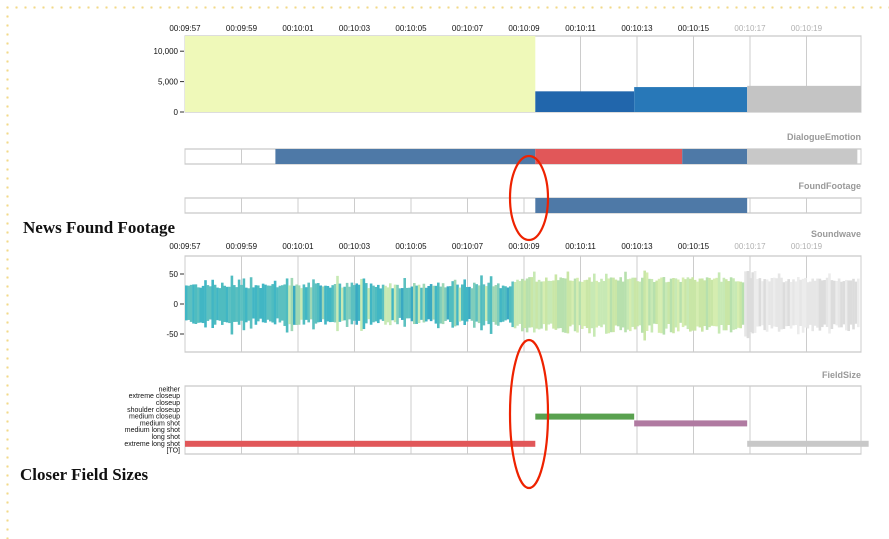 The image size is (889, 539). Describe the element at coordinates (154, 417) in the screenshot. I see `field-size-category-label: medium closeup` at that location.